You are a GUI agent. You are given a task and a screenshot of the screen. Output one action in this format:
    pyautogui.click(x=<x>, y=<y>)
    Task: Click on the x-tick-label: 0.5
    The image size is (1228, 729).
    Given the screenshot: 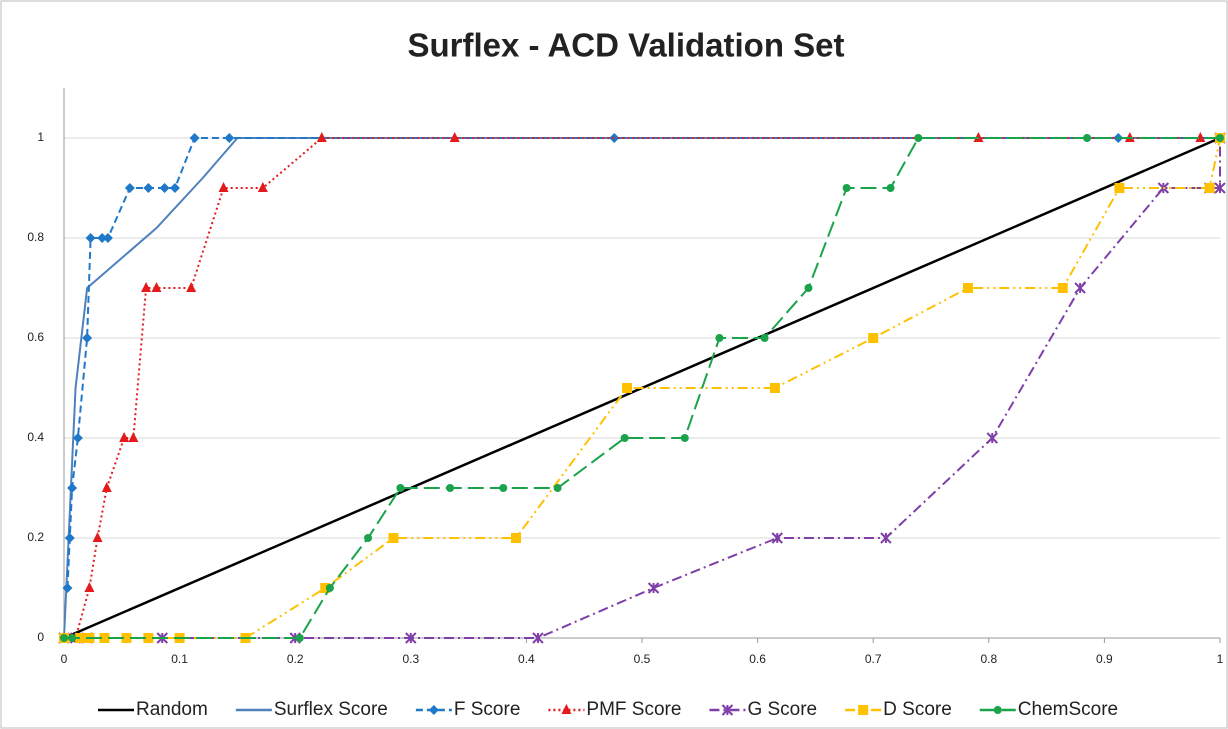 What is the action you would take?
    pyautogui.click(x=642, y=659)
    